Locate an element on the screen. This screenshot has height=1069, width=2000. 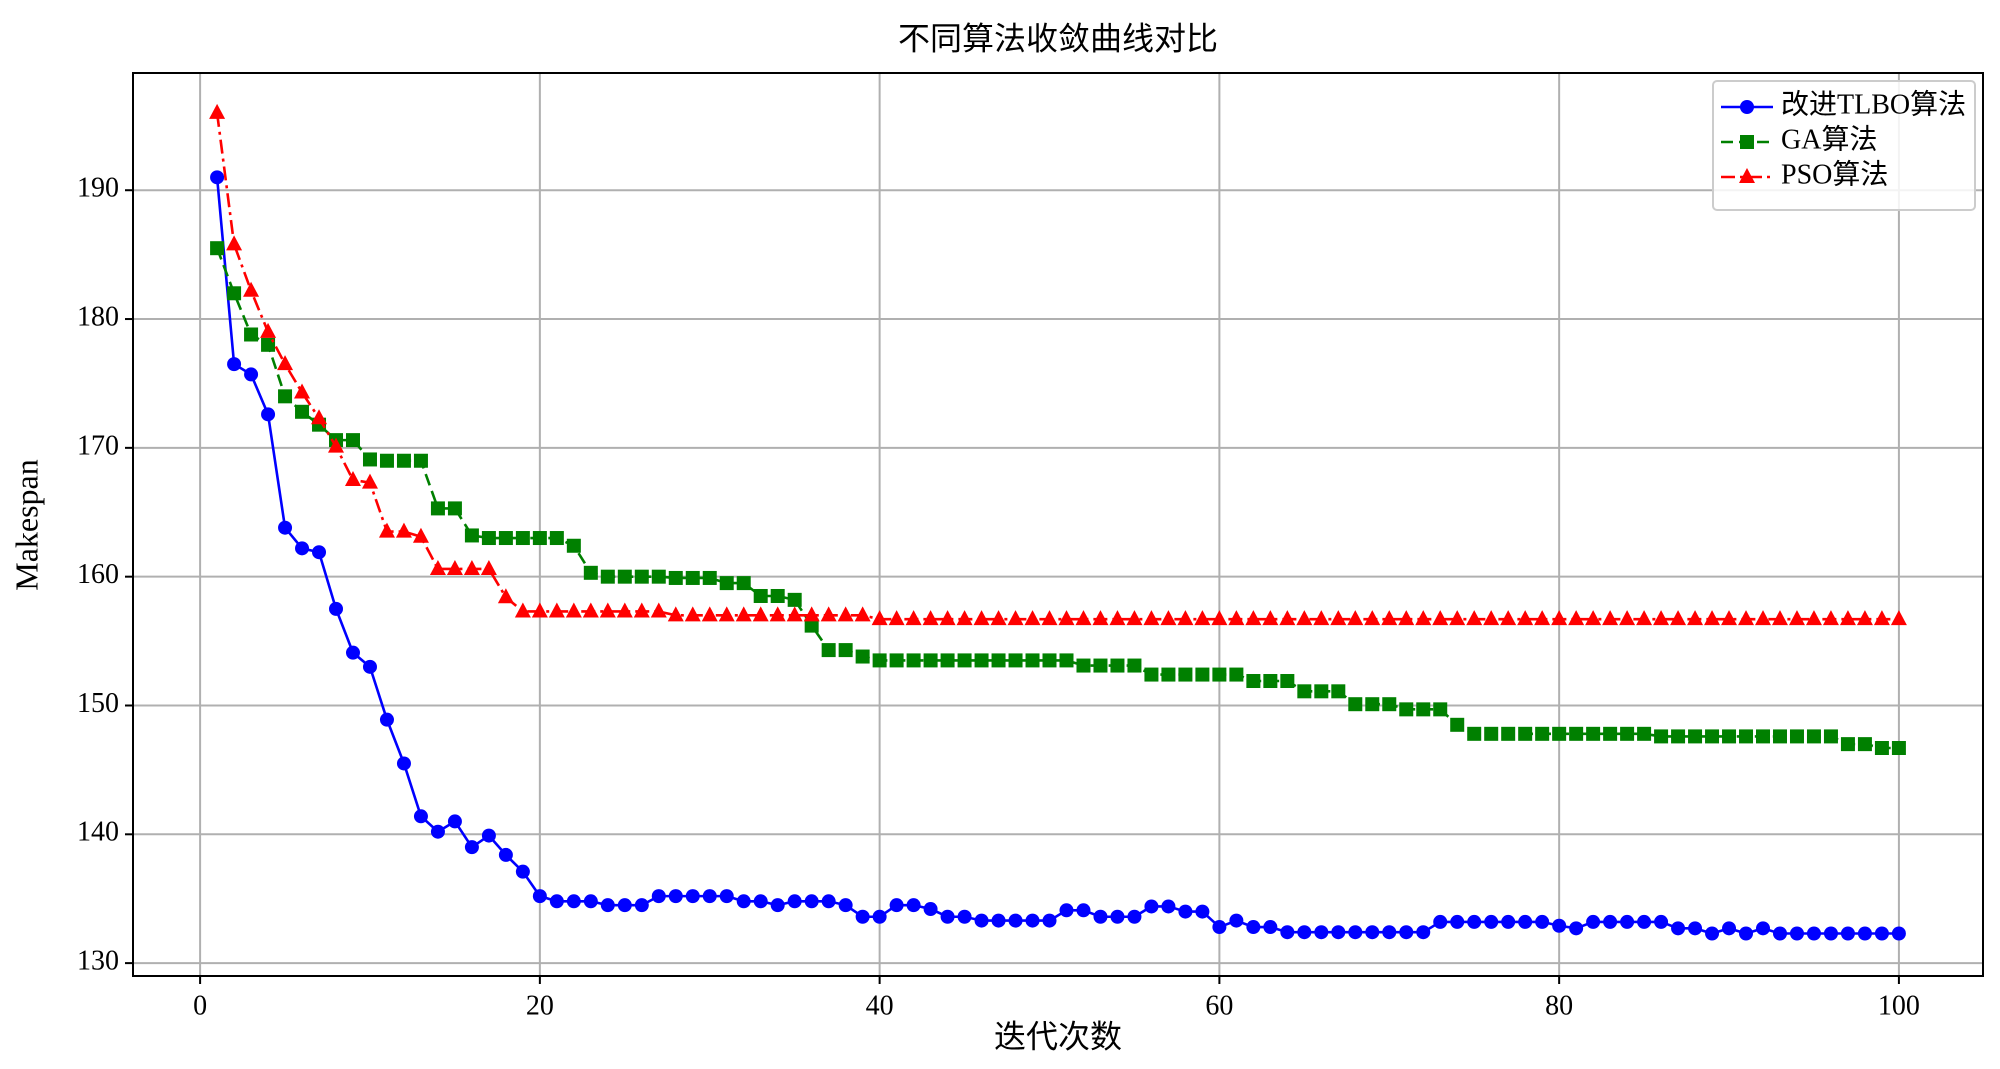
y-tick-label: 140 is located at coordinates (98, 832).